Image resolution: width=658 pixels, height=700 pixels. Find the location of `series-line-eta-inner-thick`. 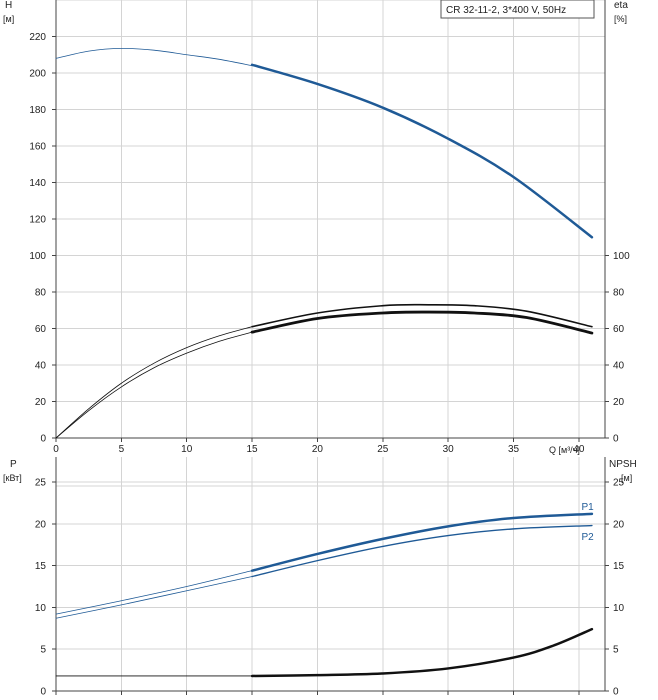

series-line-eta-inner-thick is located at coordinates (422, 322).